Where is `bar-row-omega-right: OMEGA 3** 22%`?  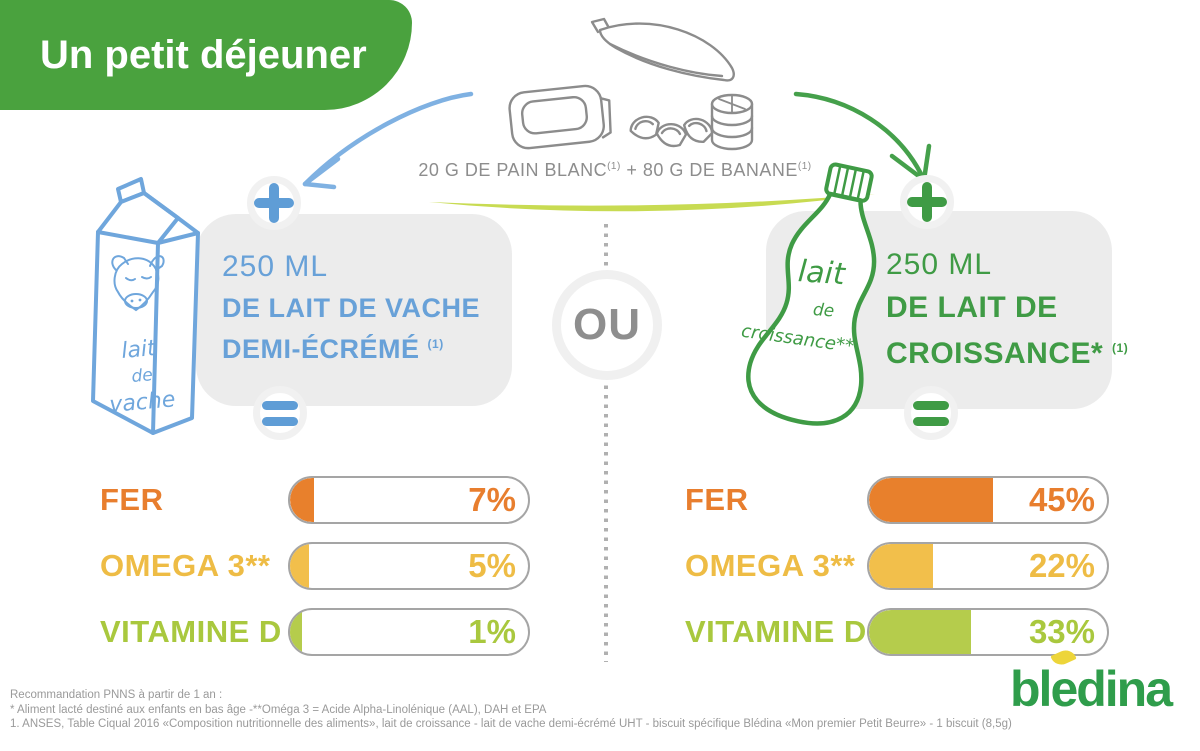 bar-row-omega-right: OMEGA 3** 22% is located at coordinates (897, 566).